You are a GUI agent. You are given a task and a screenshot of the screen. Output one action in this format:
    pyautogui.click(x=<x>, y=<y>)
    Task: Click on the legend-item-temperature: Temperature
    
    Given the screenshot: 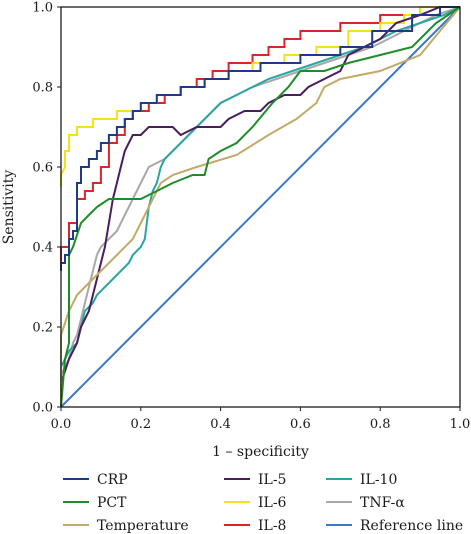 What is the action you would take?
    pyautogui.click(x=126, y=526)
    